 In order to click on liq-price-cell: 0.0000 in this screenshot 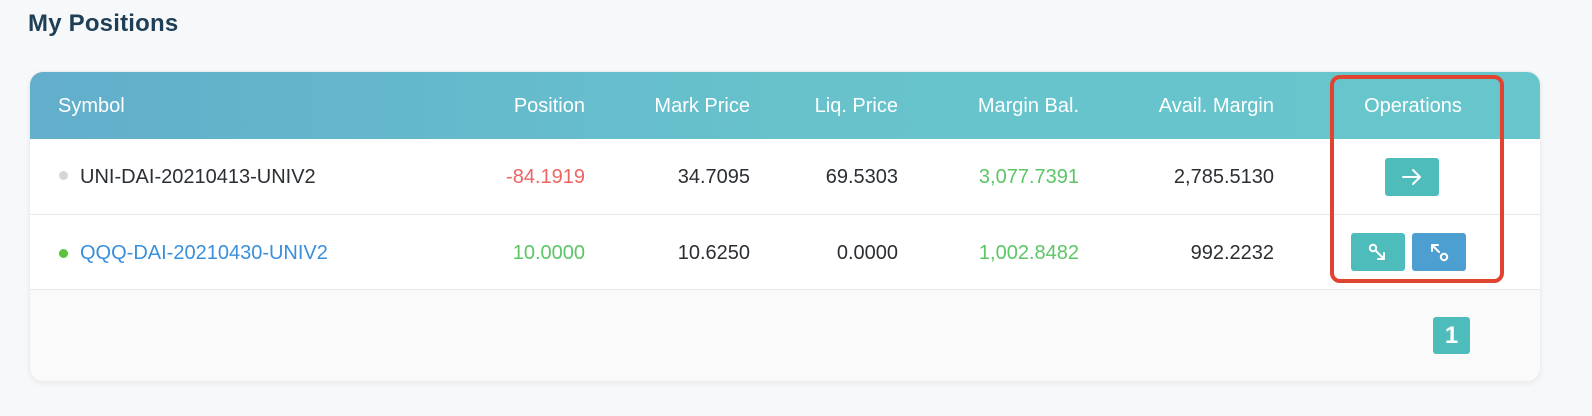, I will do `click(867, 253)`.